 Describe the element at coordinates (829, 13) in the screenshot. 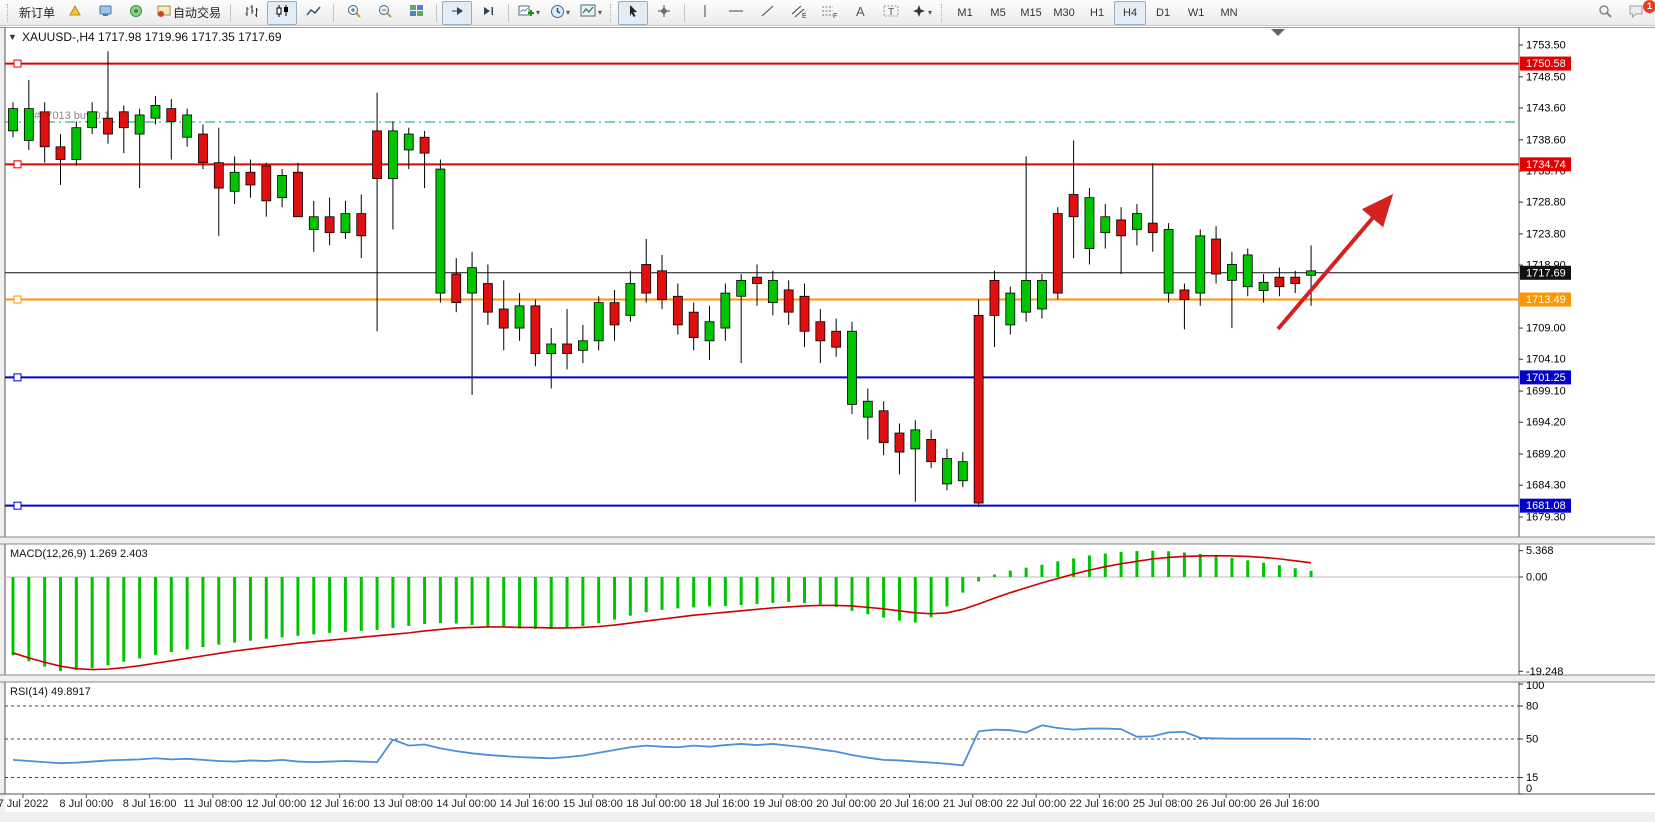

I see `fibonacci-button: F` at that location.